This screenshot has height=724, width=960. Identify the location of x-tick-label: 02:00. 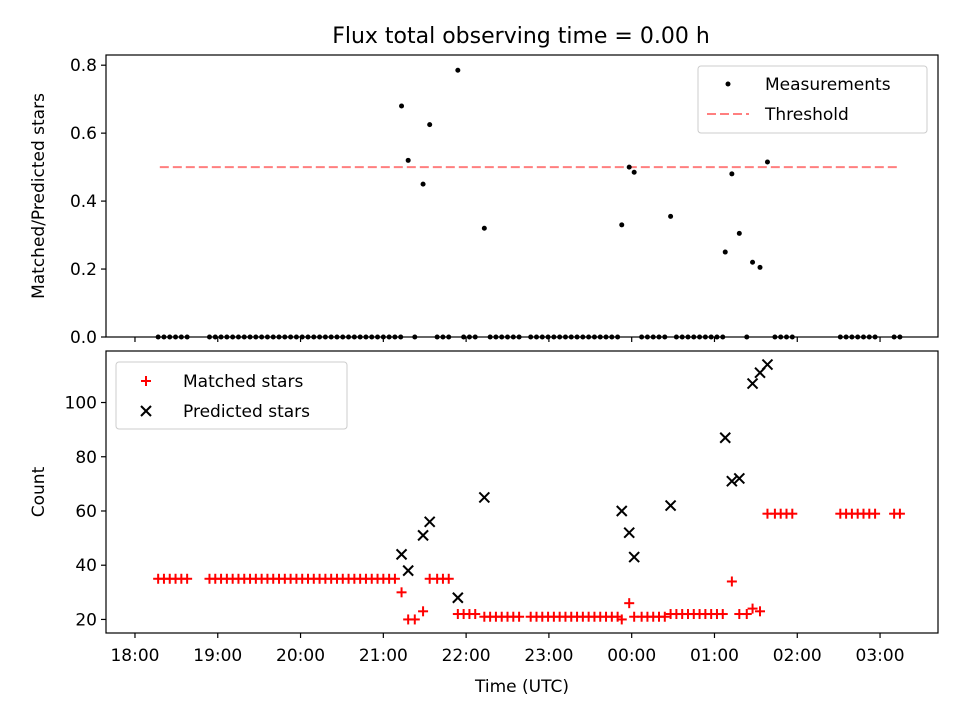
(797, 656).